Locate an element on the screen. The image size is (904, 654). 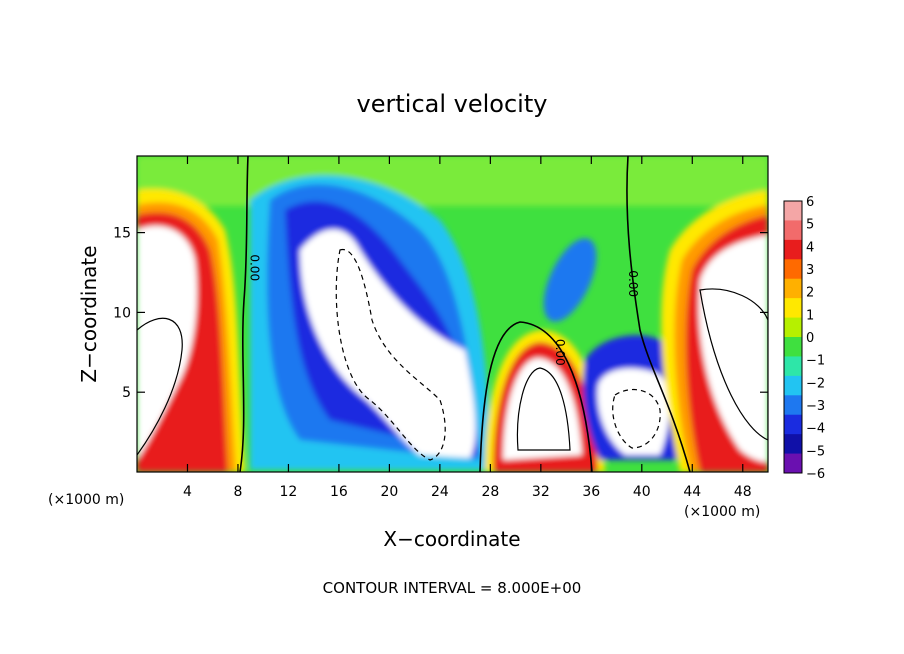
colorbar-label: 5 is located at coordinates (810, 225).